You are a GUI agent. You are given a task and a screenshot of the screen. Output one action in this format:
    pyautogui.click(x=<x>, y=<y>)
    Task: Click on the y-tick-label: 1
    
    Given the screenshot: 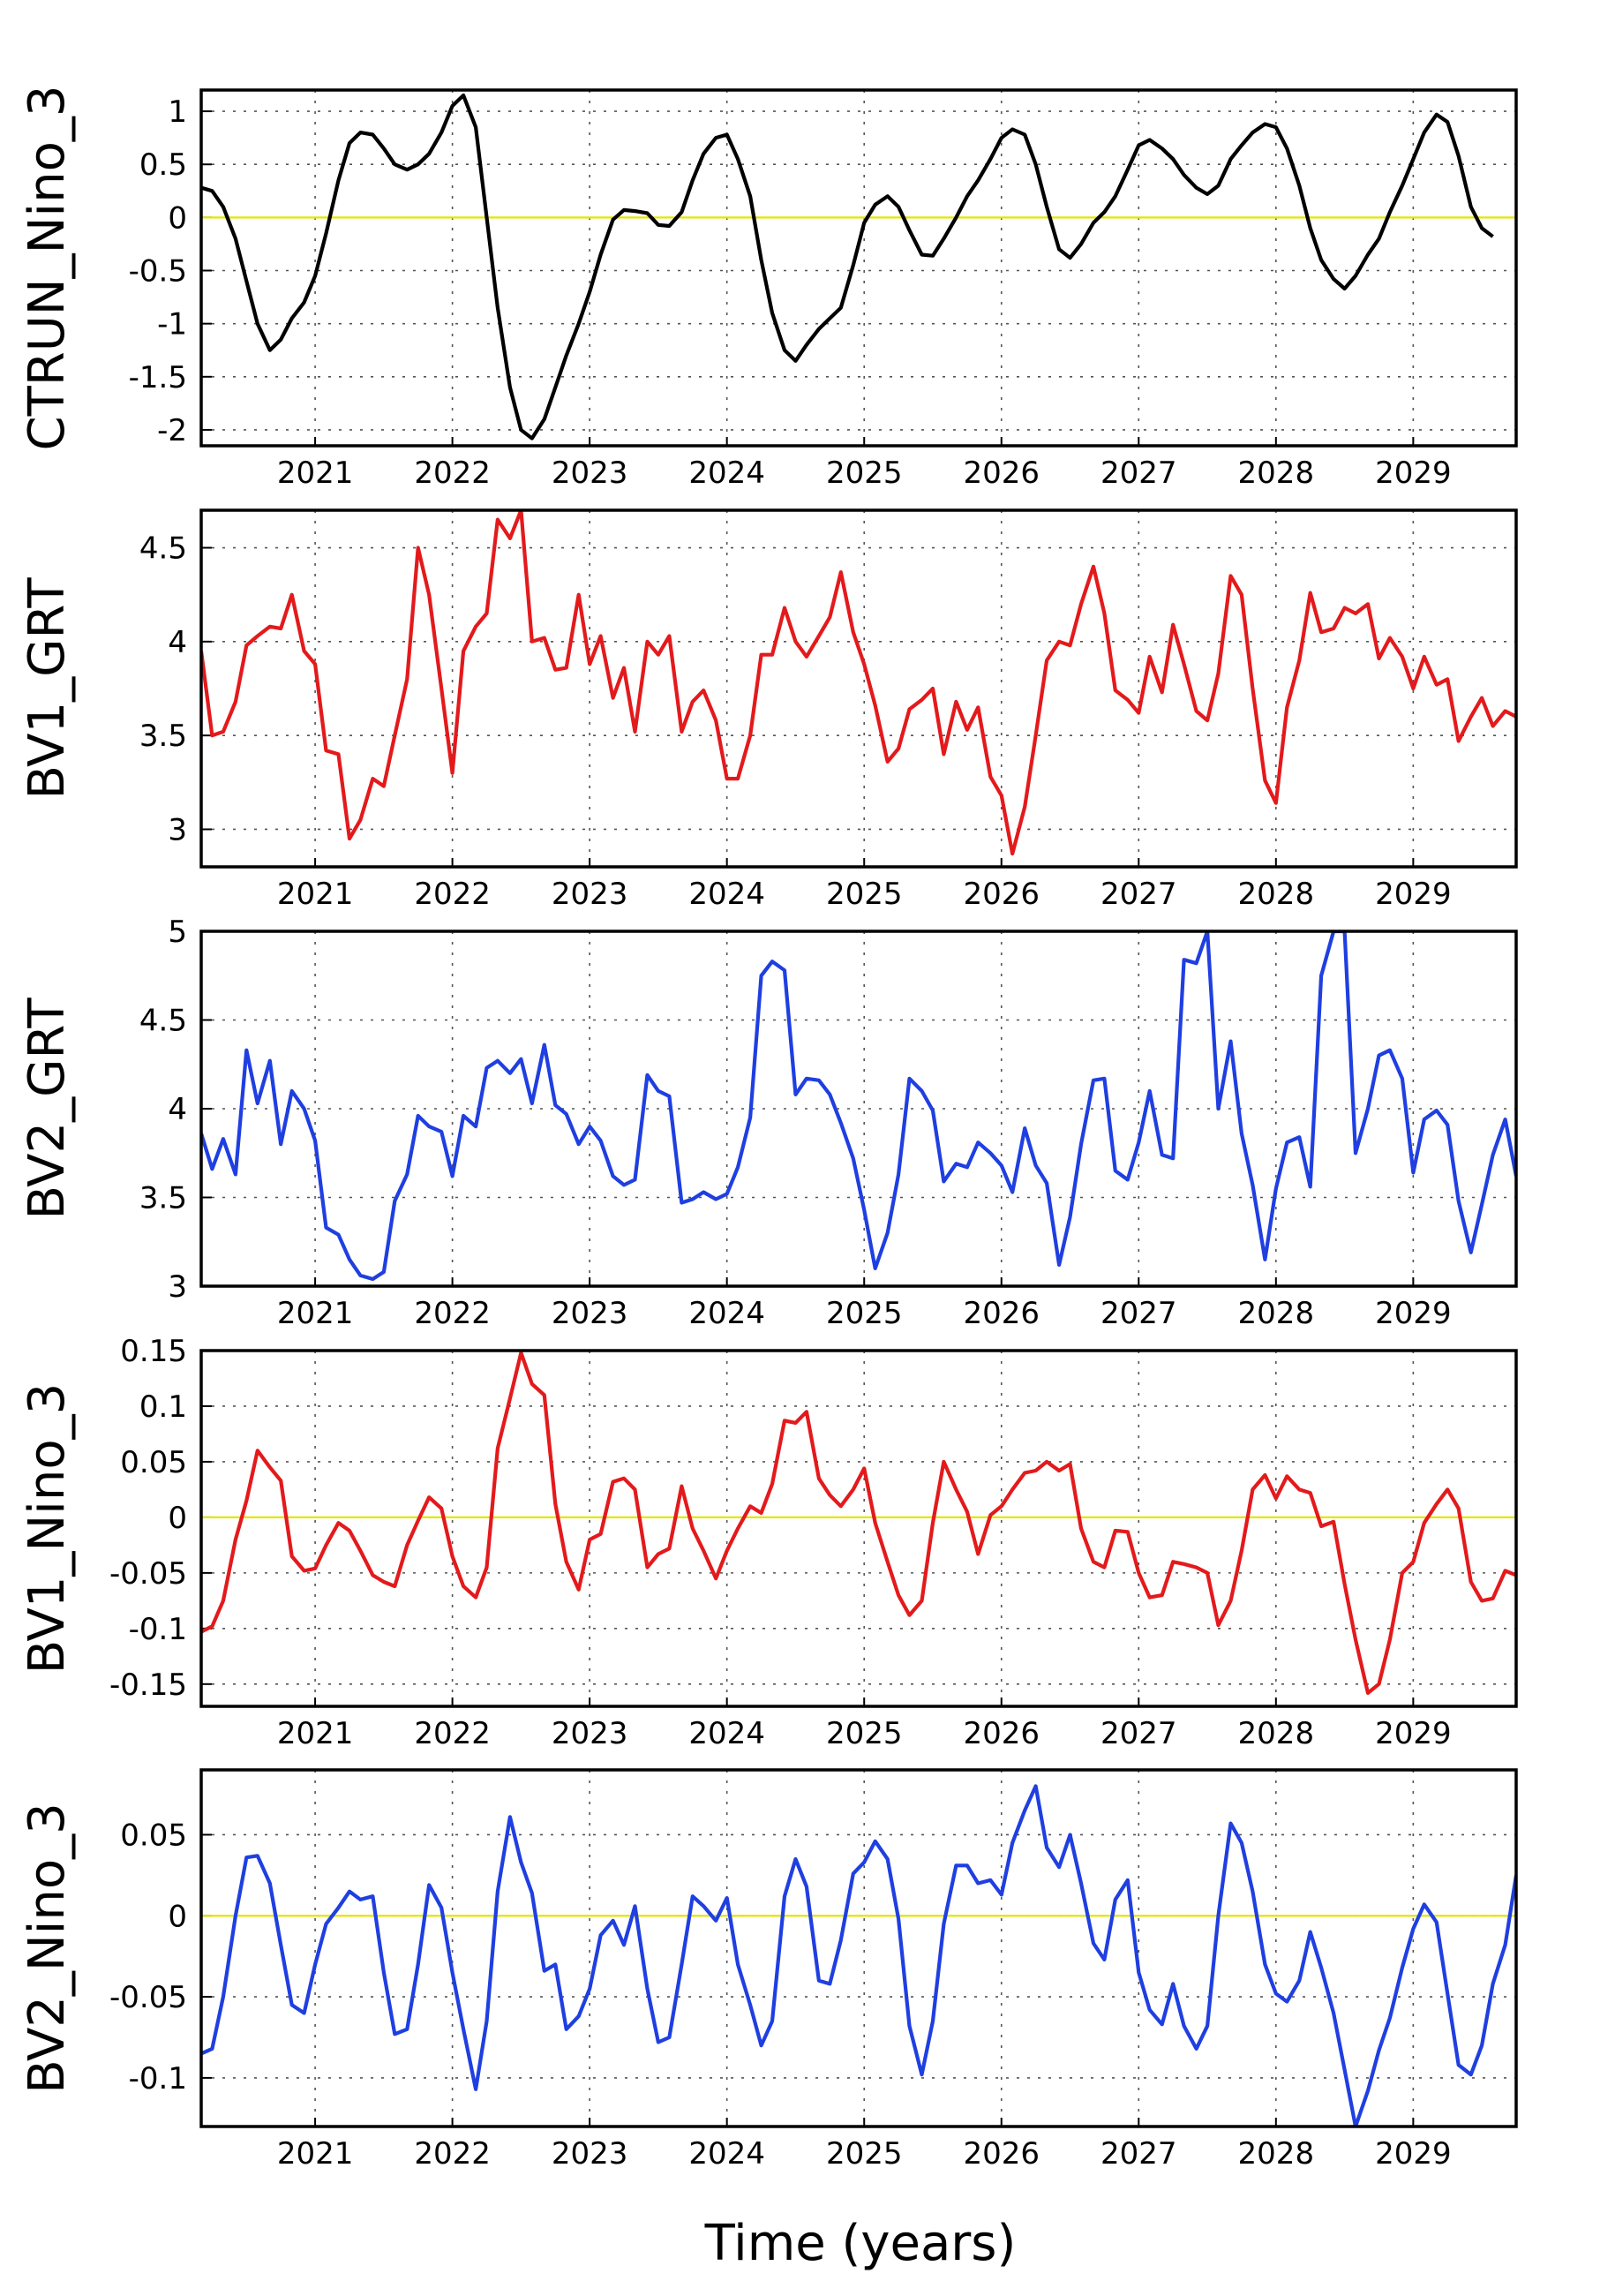 What is the action you would take?
    pyautogui.click(x=177, y=112)
    